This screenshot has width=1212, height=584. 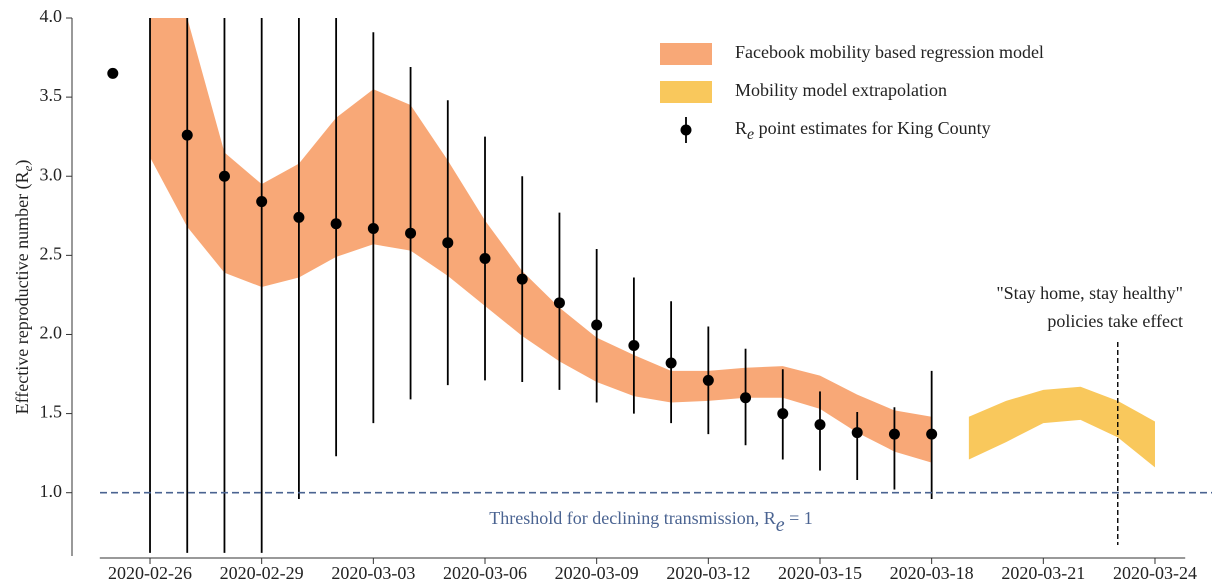 I want to click on legend-label: Mobility model extrapolation, so click(x=841, y=90).